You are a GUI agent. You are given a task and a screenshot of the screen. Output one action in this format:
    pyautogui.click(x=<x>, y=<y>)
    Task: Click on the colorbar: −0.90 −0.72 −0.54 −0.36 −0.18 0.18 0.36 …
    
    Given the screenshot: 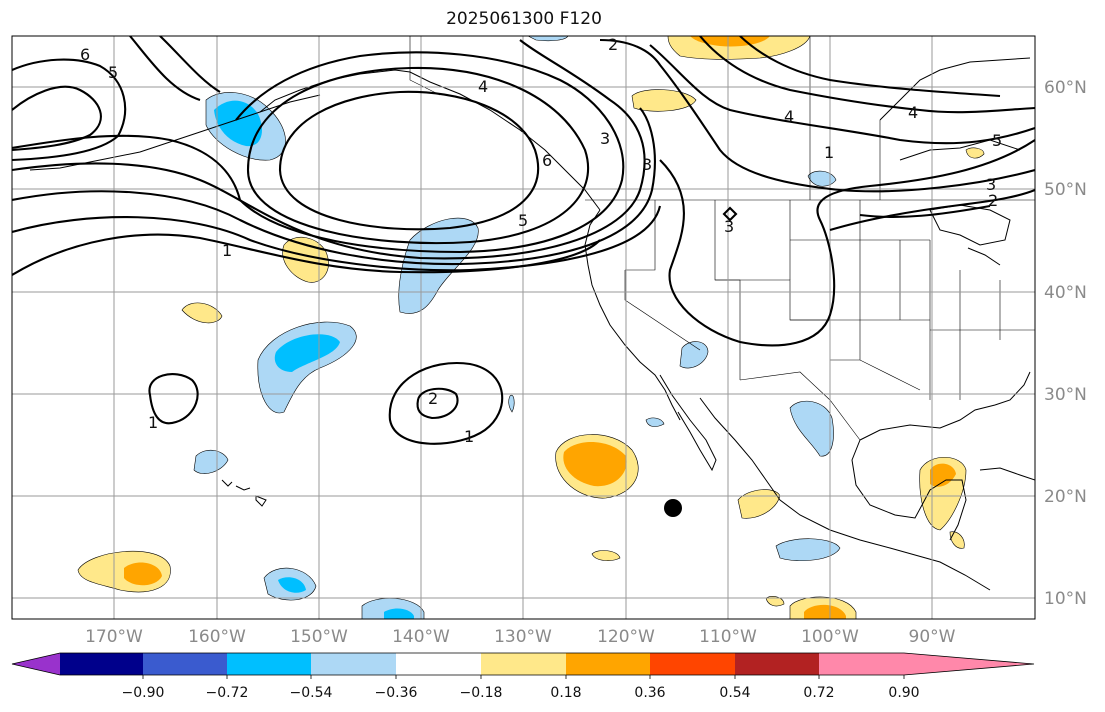 What is the action you would take?
    pyautogui.click(x=523, y=676)
    